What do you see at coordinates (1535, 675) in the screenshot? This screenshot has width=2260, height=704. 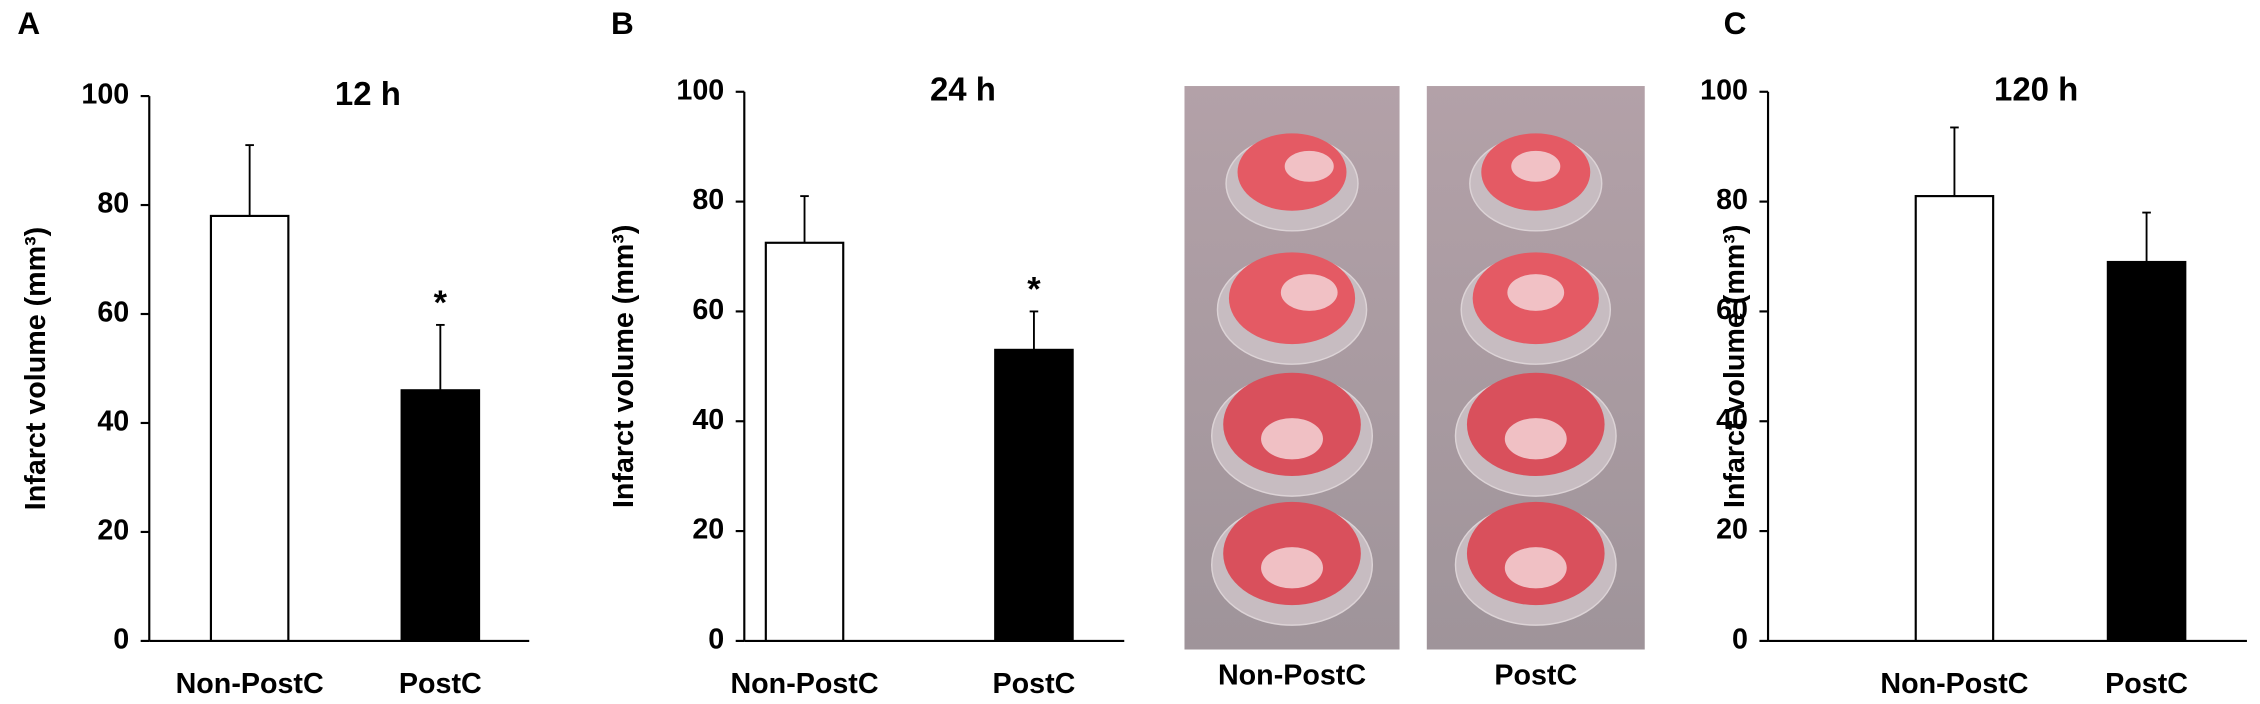 I see `photo-label: PostC` at bounding box center [1535, 675].